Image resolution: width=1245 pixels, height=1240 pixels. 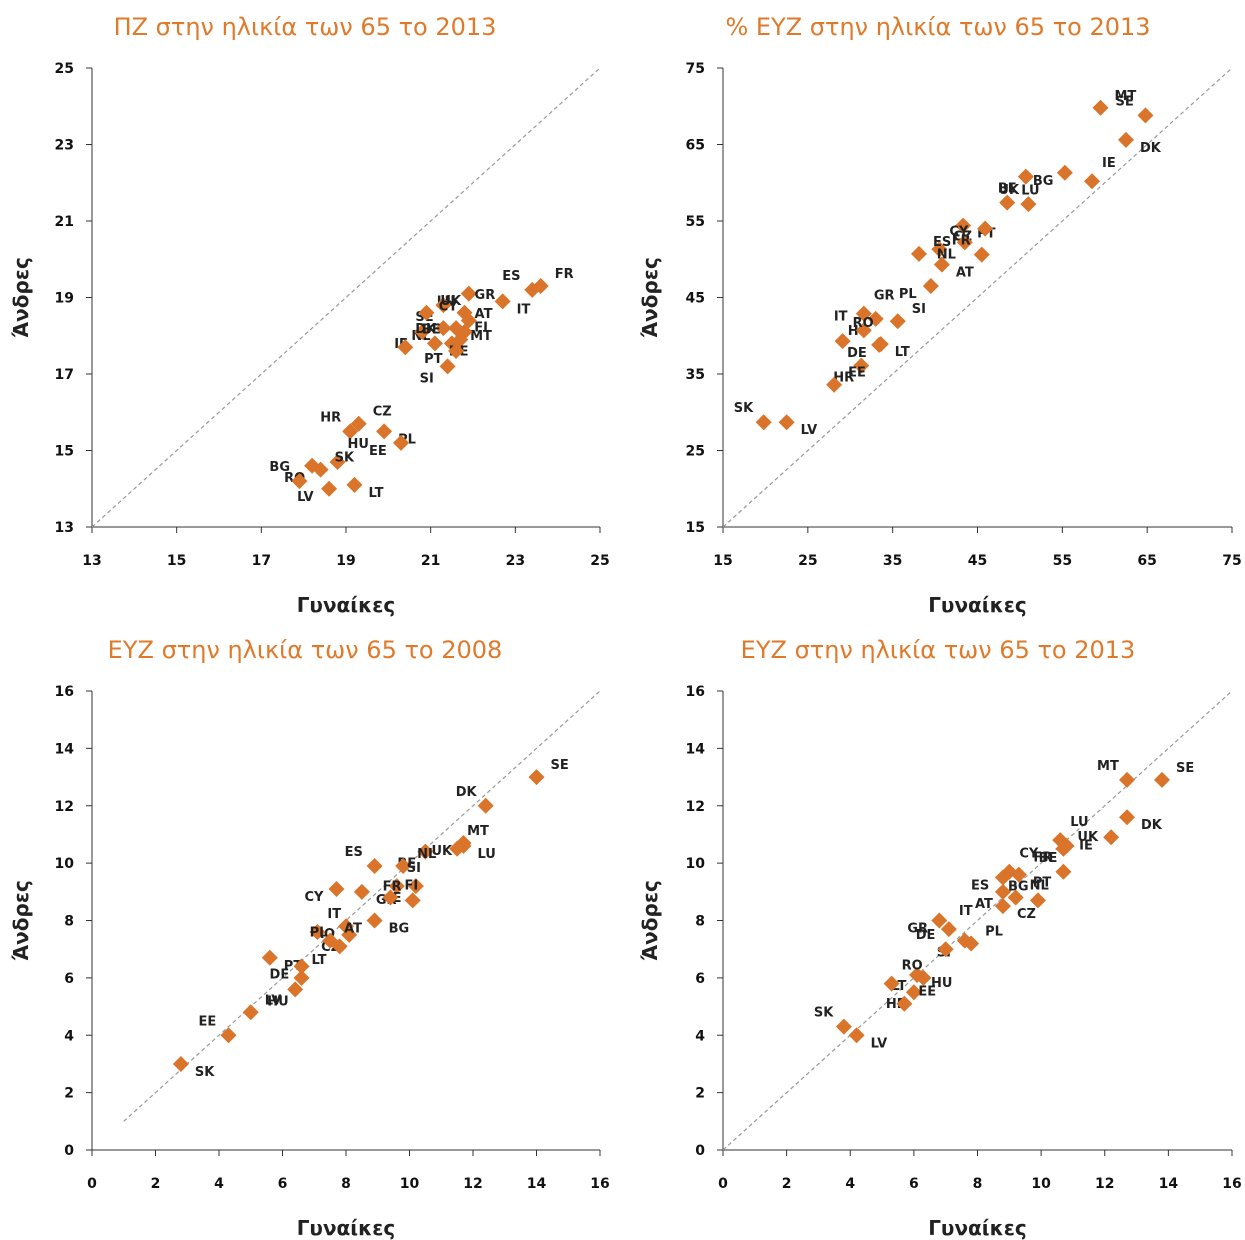 I want to click on data-label-pt: PT, so click(x=433, y=359).